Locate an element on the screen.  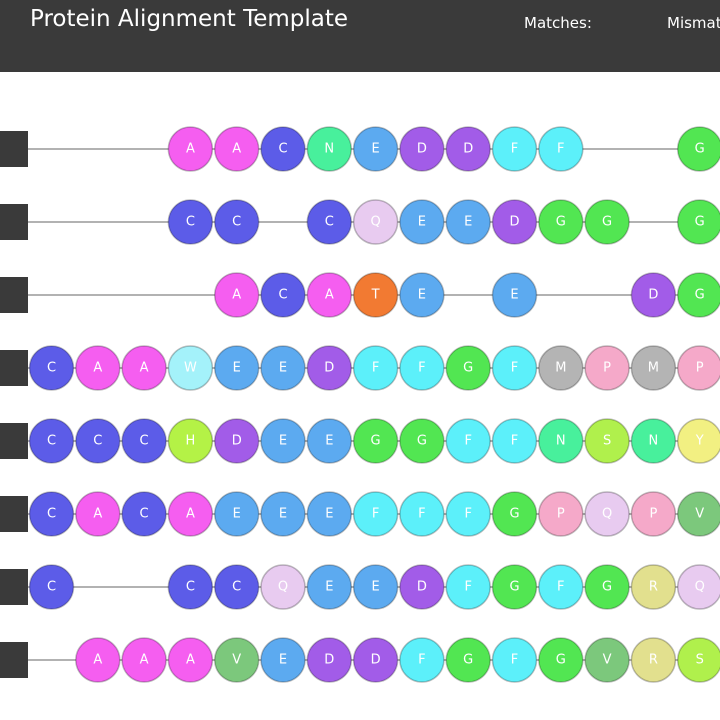
residue-label: W is located at coordinates (190, 368).